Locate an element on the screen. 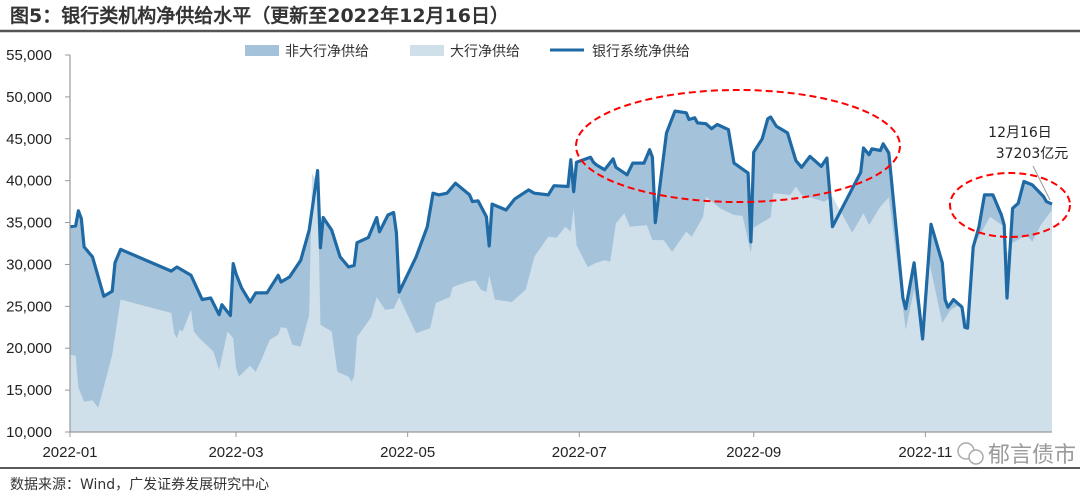 This screenshot has height=502, width=1080. legend-swatch-non-big is located at coordinates (262, 50).